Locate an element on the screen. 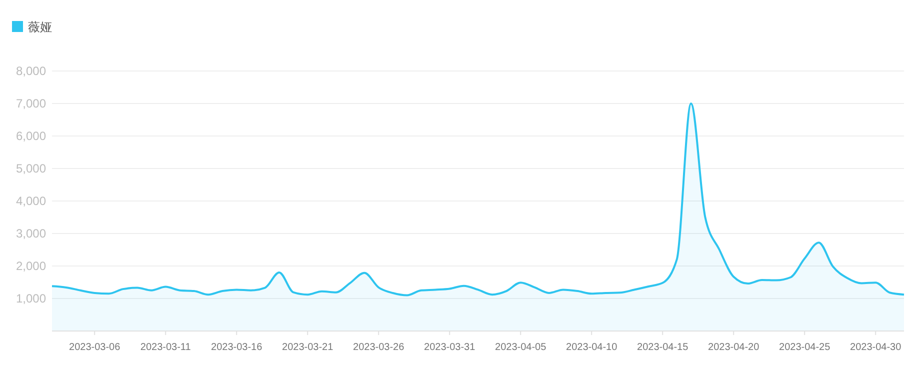  x-tick-label: 2023-03-26 is located at coordinates (379, 347).